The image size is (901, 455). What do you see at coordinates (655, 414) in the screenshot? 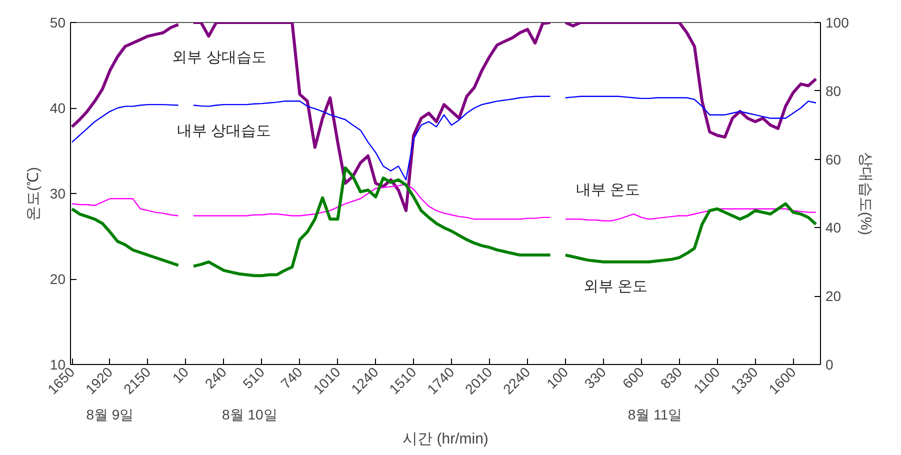
I see `text: 8월 11일` at bounding box center [655, 414].